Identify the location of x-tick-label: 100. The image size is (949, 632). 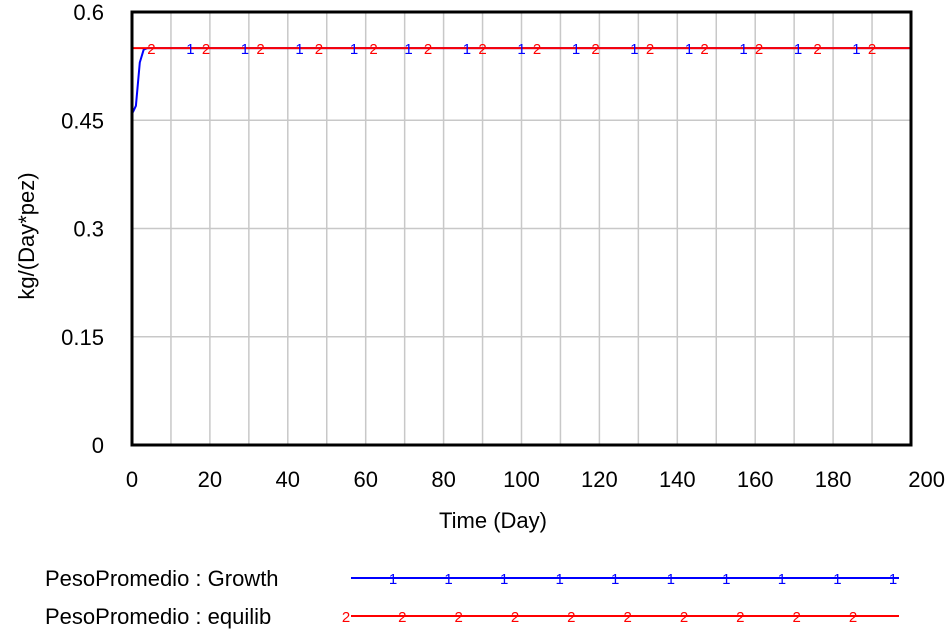
(521, 479).